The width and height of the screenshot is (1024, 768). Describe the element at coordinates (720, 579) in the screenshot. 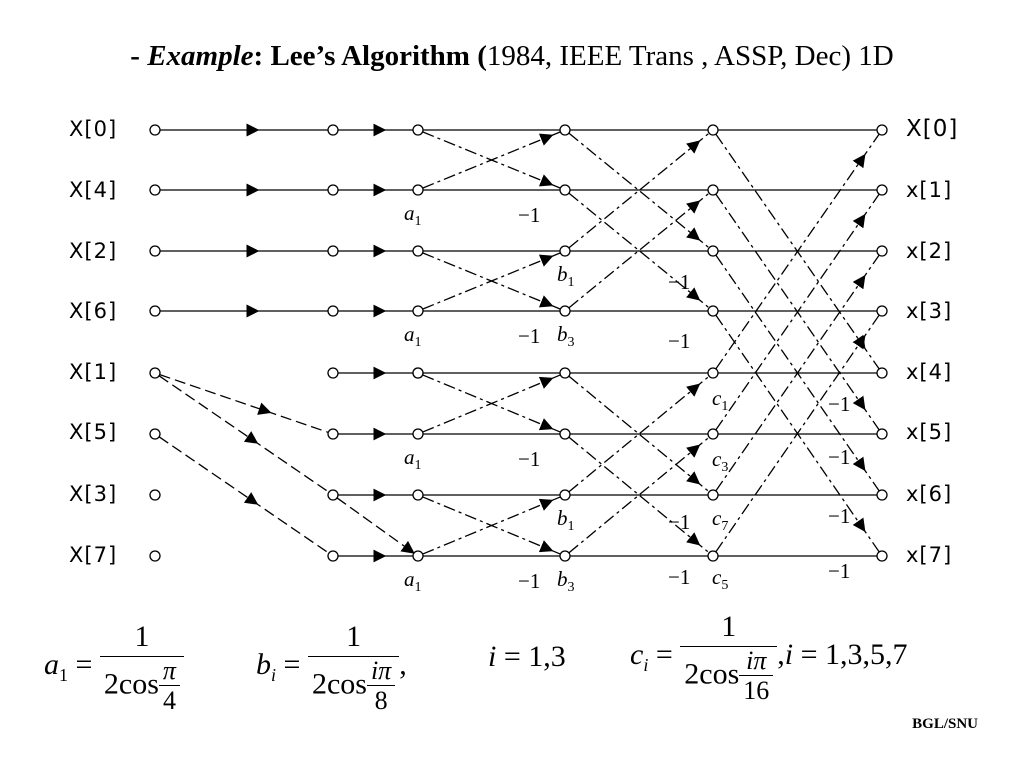

I see `coefficient-label: c5` at that location.